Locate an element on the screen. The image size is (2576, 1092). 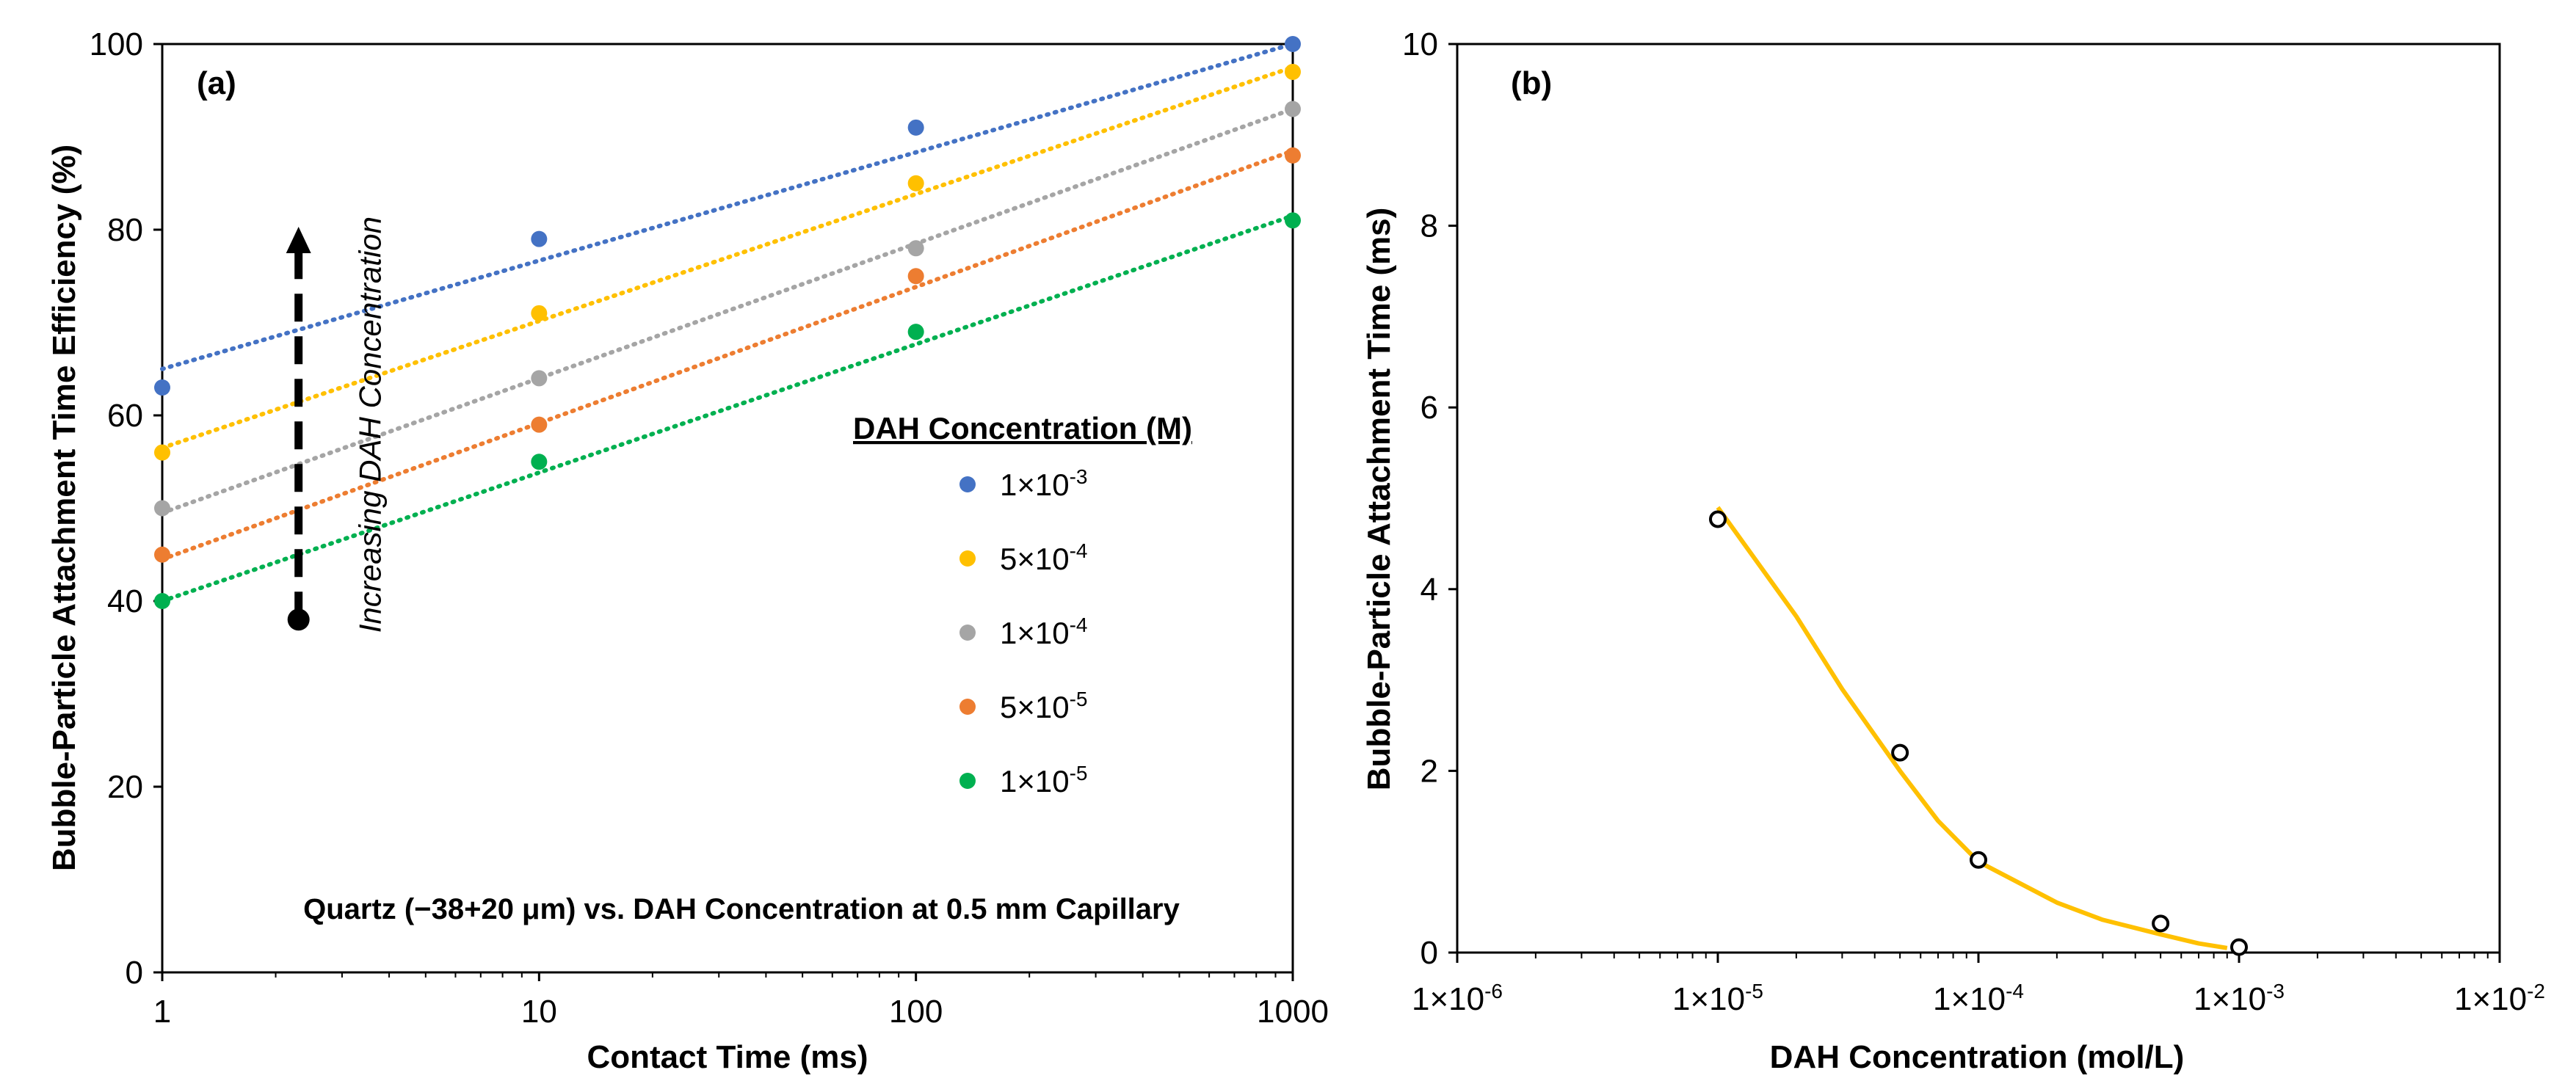
legend-entry-0: 1×10⁻³ is located at coordinates (1044, 483).